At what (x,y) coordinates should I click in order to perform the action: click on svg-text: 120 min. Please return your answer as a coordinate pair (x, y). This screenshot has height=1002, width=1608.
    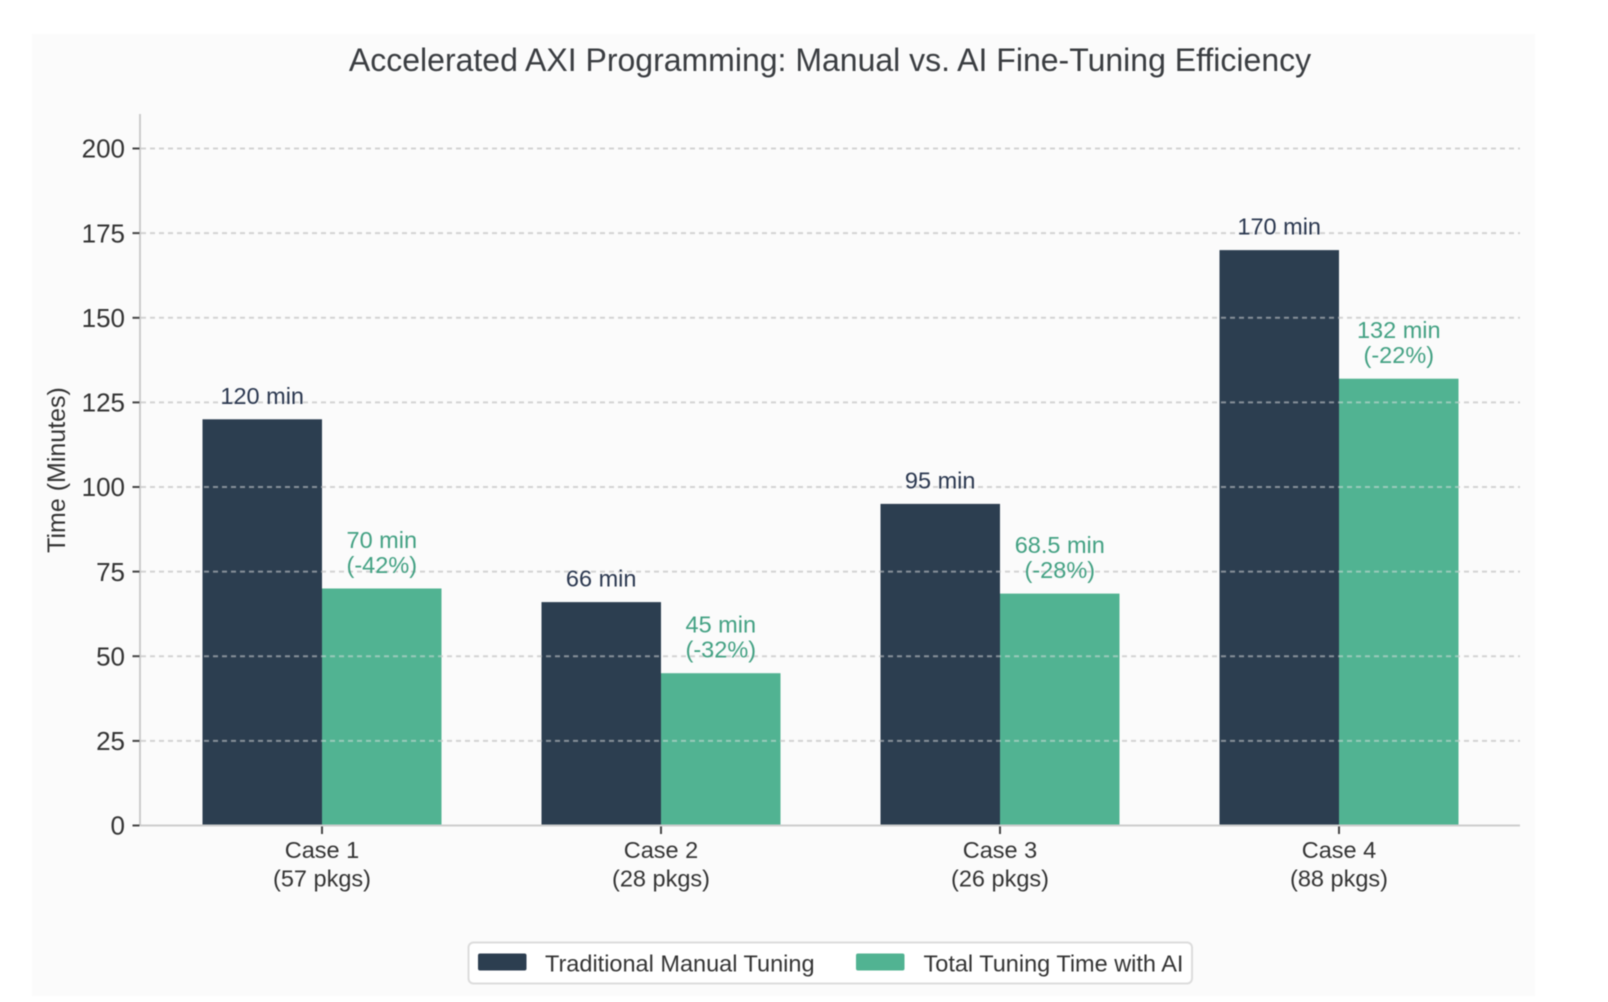
    Looking at the image, I should click on (262, 396).